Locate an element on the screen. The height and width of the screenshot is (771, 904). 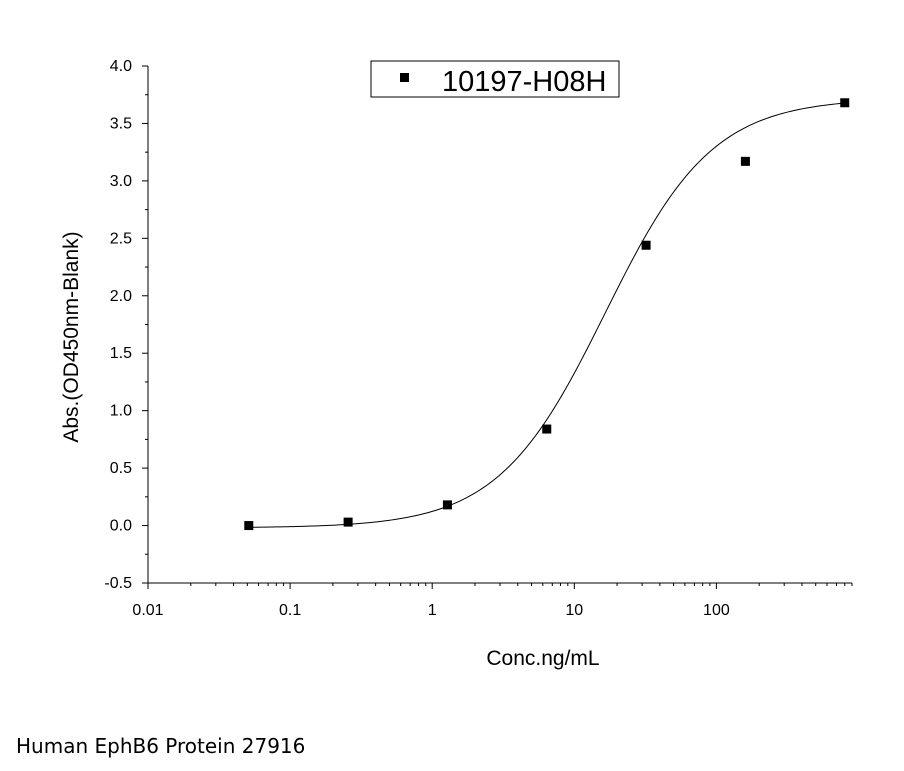
x-tick-label: 0.01 is located at coordinates (147, 610).